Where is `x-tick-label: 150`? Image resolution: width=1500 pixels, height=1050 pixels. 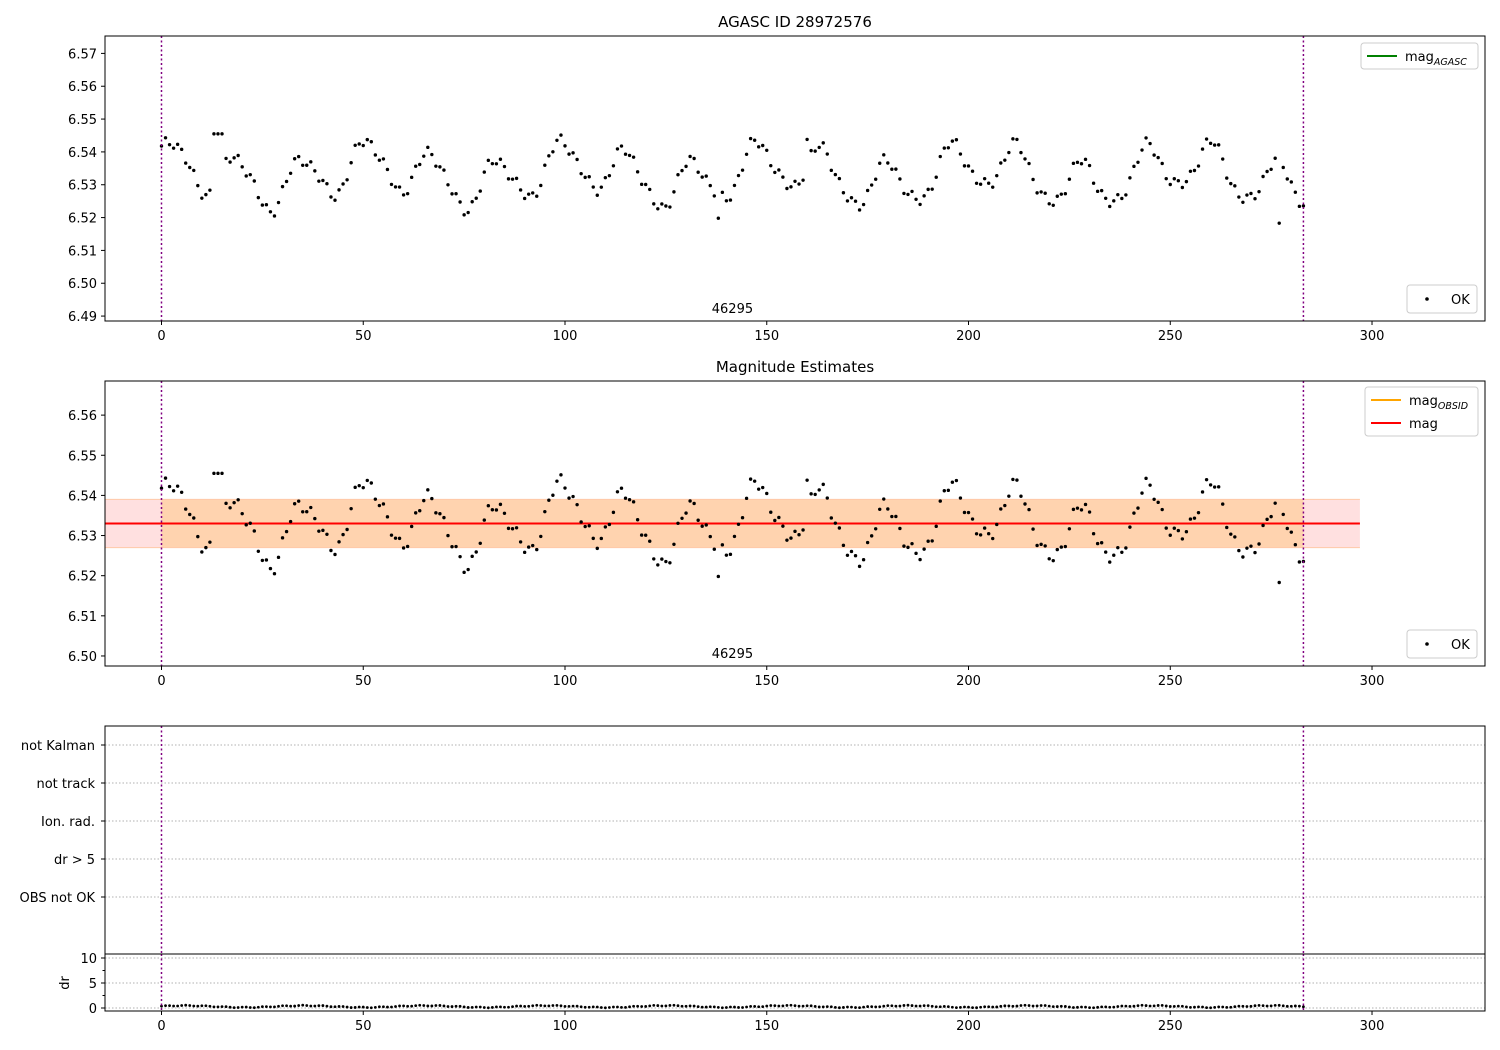
x-tick-label: 150 is located at coordinates (766, 681).